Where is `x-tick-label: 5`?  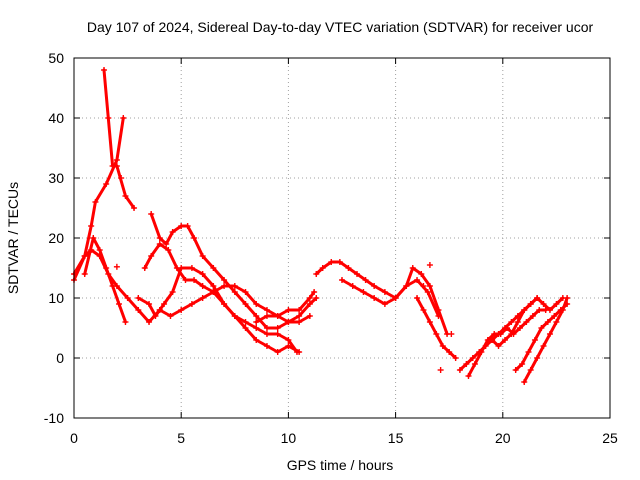
x-tick-label: 5 is located at coordinates (181, 438).